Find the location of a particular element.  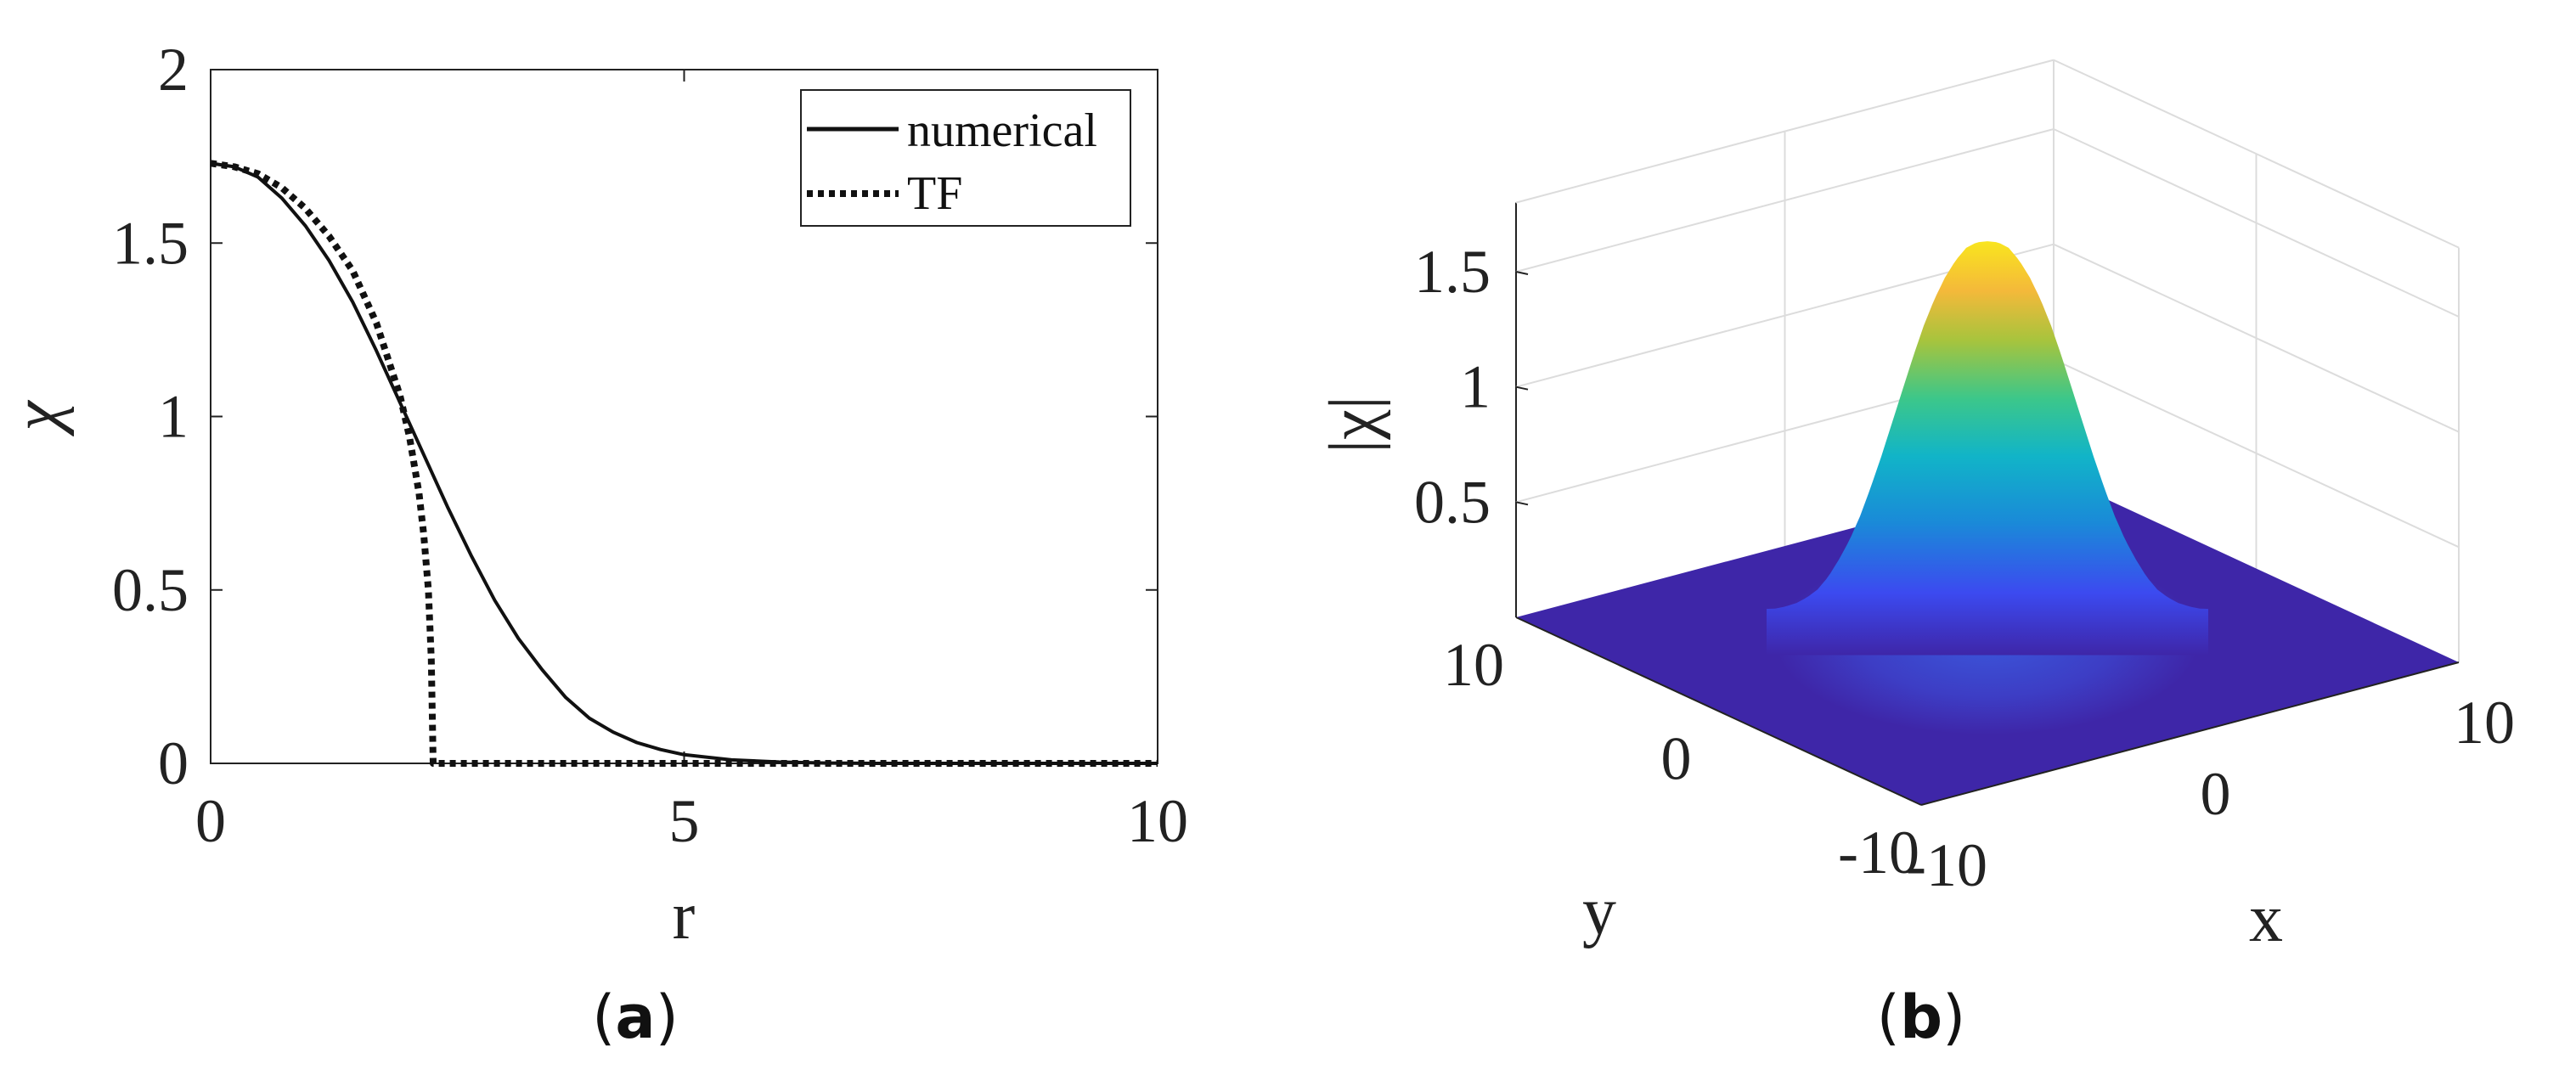

y-tick-label: 0.5 is located at coordinates (150, 590).